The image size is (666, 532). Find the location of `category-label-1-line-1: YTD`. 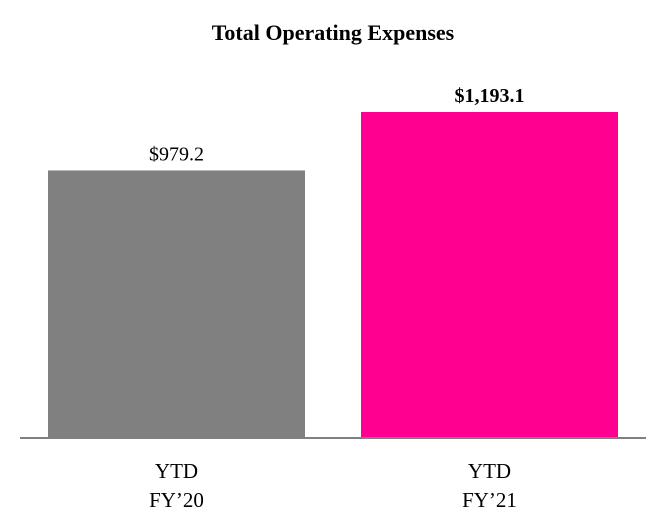

category-label-1-line-1: YTD is located at coordinates (176, 471).